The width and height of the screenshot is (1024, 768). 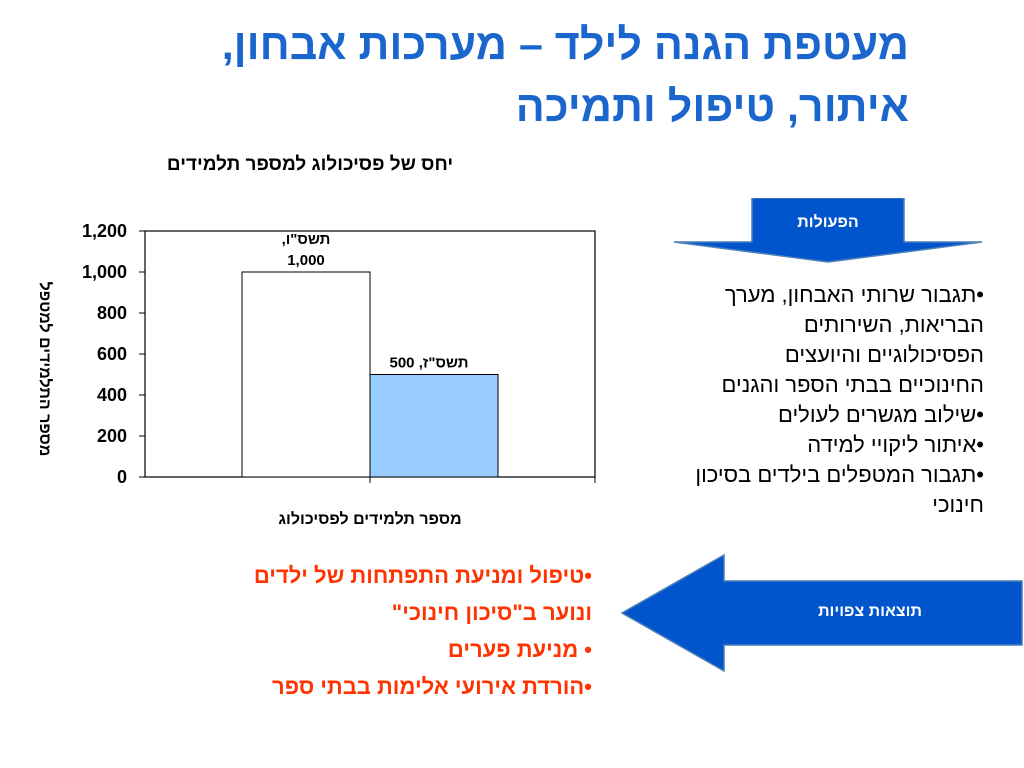 I want to click on list-item: ונוער ב"סיכון חינוכי", so click(x=491, y=612).